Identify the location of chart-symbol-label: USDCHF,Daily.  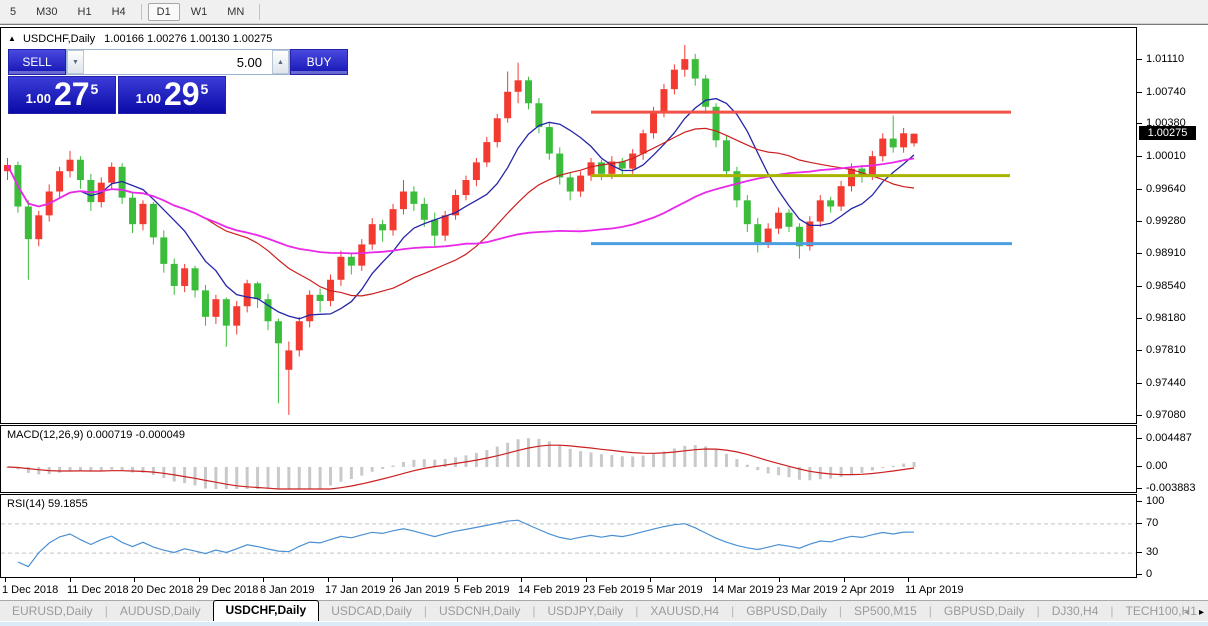
(59, 39).